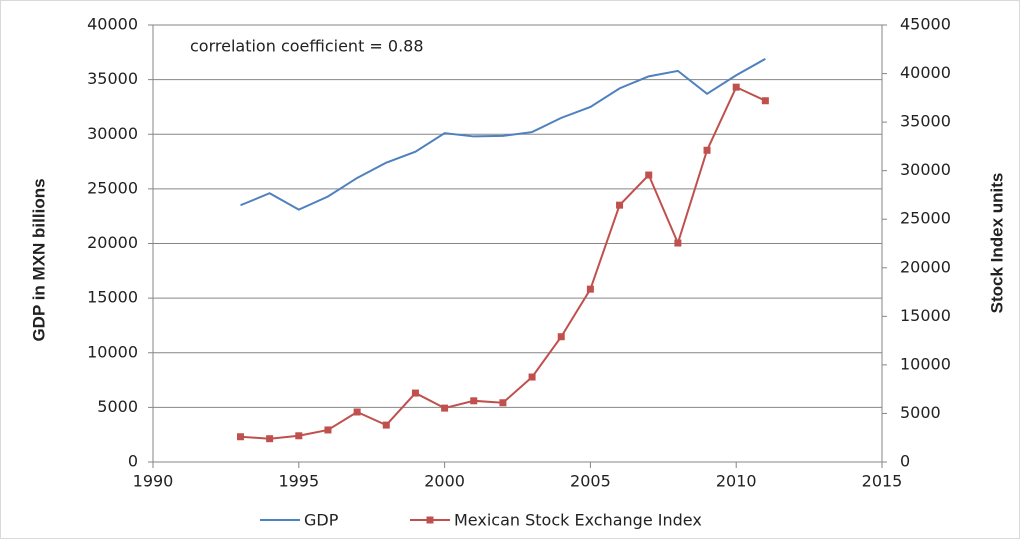 This screenshot has width=1020, height=539. Describe the element at coordinates (112, 78) in the screenshot. I see `y-tick-label: 35000` at that location.